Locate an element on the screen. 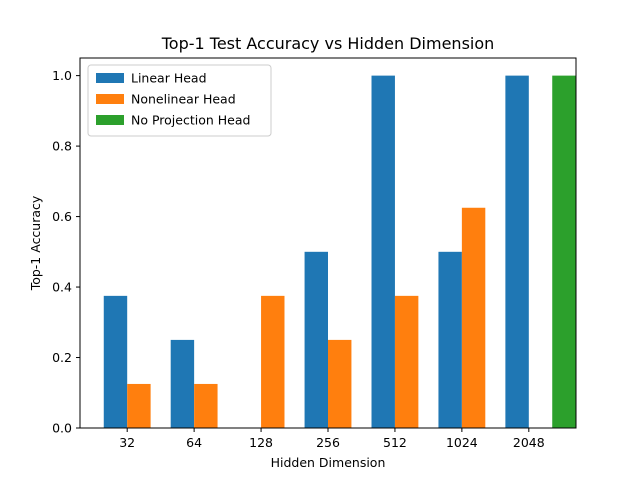 The height and width of the screenshot is (480, 640). x-tick-label: 32 is located at coordinates (127, 442).